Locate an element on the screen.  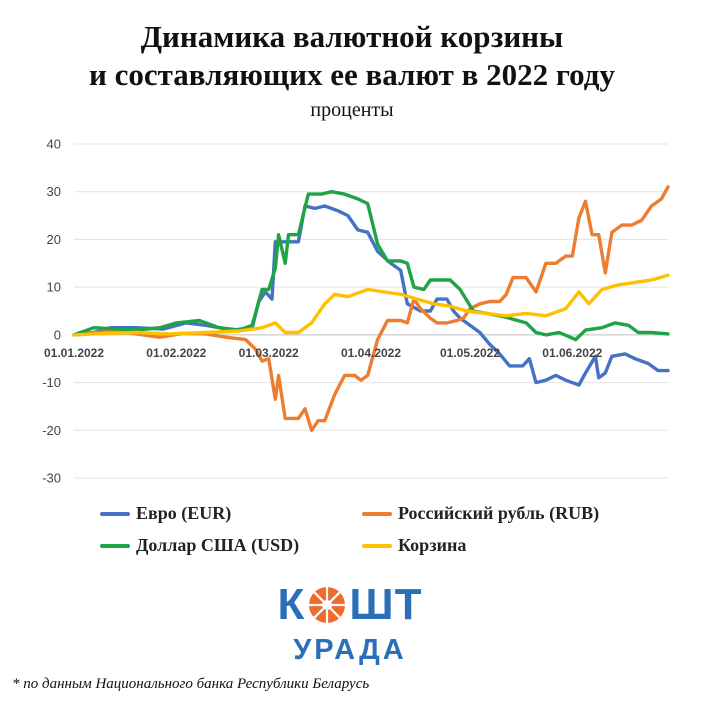
coin-icon is located at coordinates (327, 605).